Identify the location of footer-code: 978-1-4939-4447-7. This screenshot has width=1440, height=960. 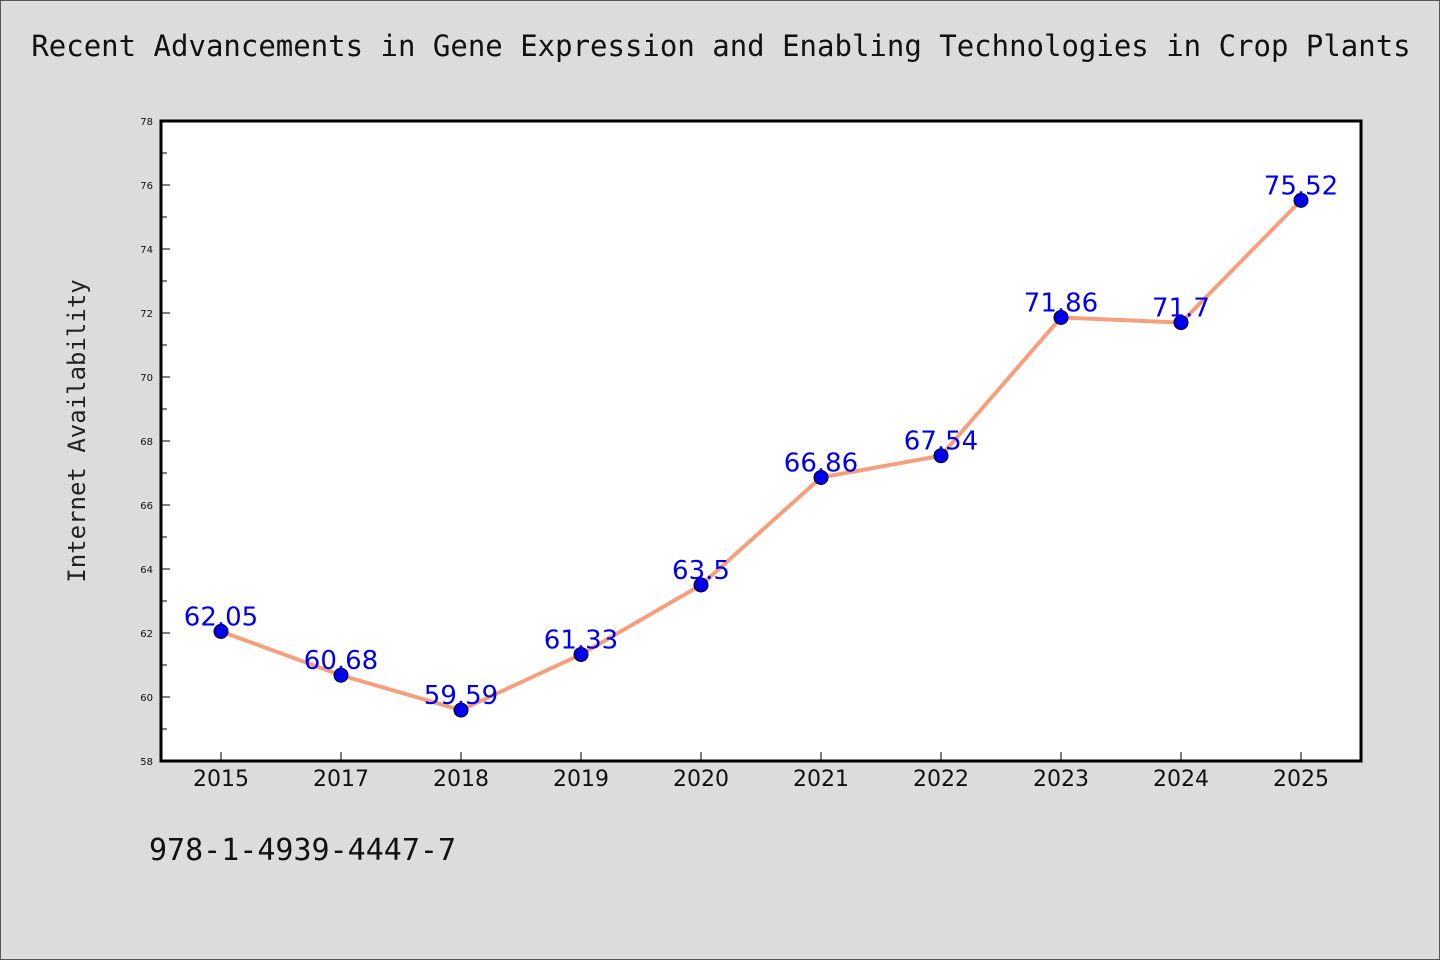
(303, 850).